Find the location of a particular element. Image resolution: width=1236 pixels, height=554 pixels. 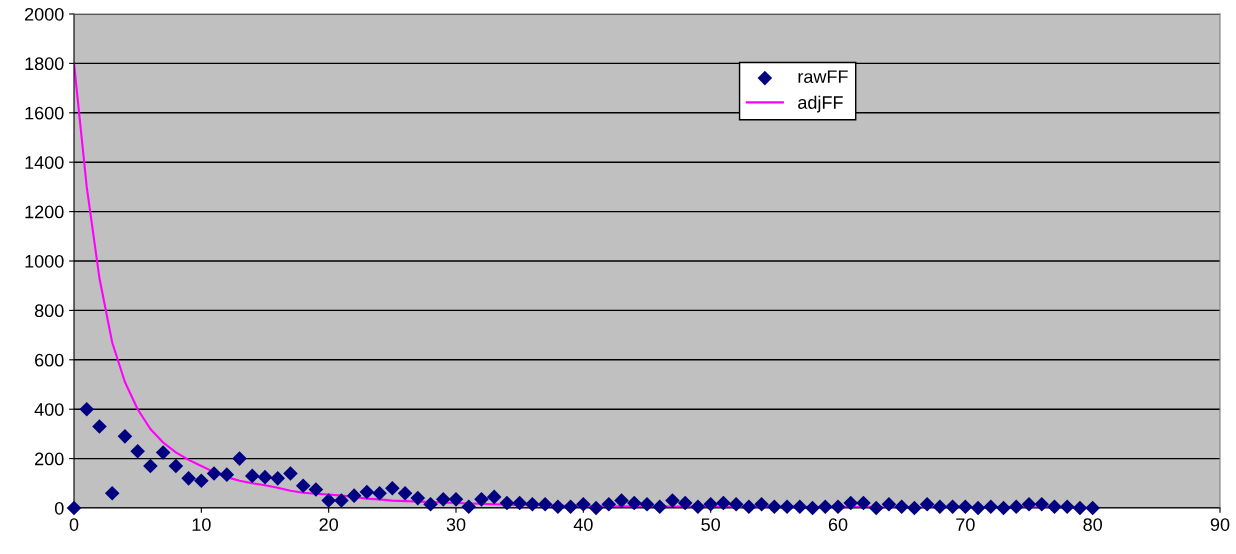

x-tick-label: 10 is located at coordinates (201, 524).